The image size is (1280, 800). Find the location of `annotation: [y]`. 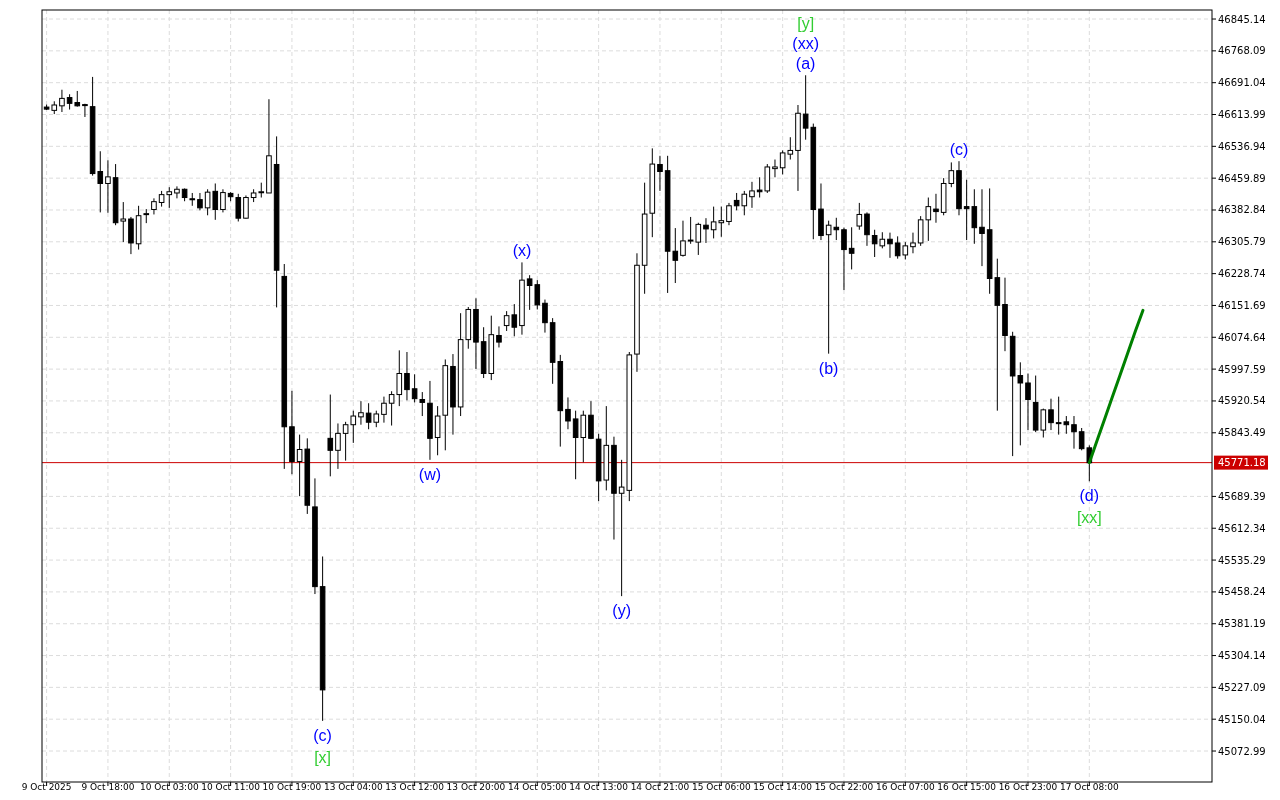

annotation: [y] is located at coordinates (806, 24).